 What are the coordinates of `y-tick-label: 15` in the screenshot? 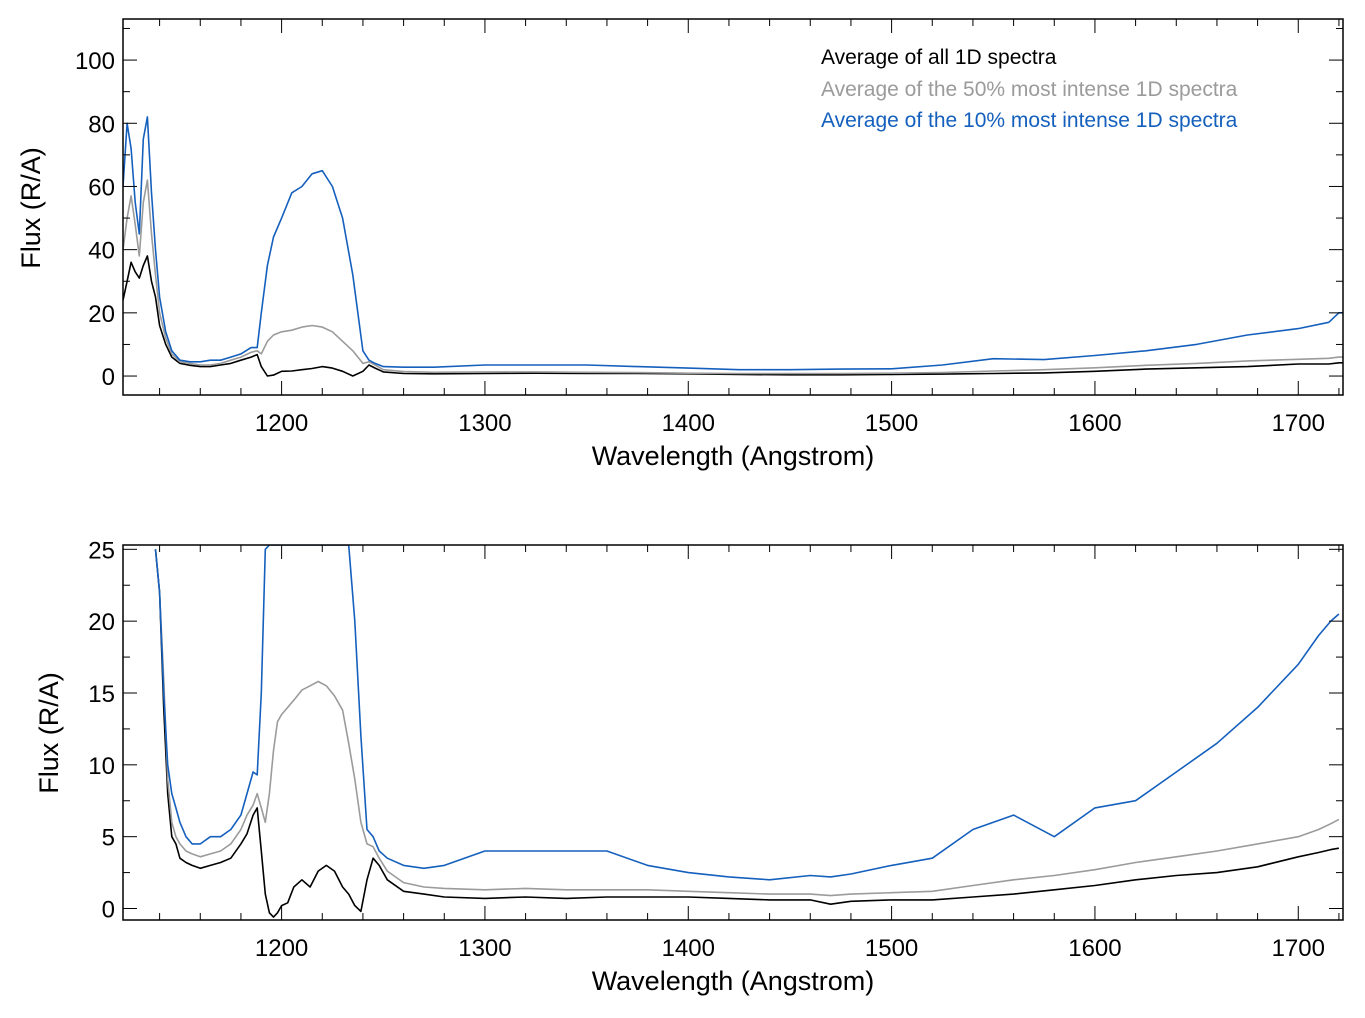 It's located at (101, 694).